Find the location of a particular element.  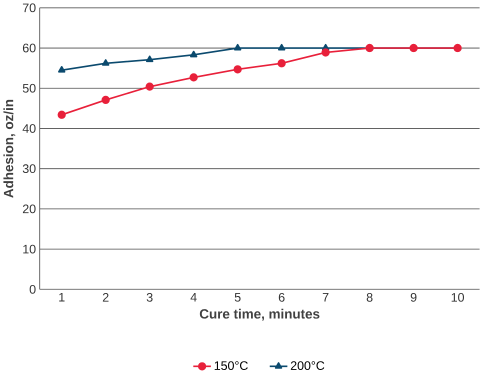

x-tick-label: 4 is located at coordinates (193, 297).